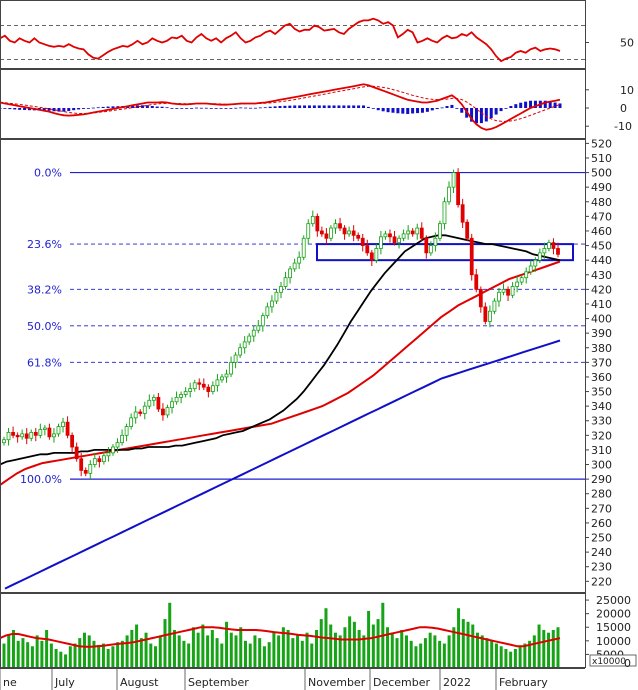 This screenshot has width=638, height=690. I want to click on price-tick-label: 480, so click(601, 202).